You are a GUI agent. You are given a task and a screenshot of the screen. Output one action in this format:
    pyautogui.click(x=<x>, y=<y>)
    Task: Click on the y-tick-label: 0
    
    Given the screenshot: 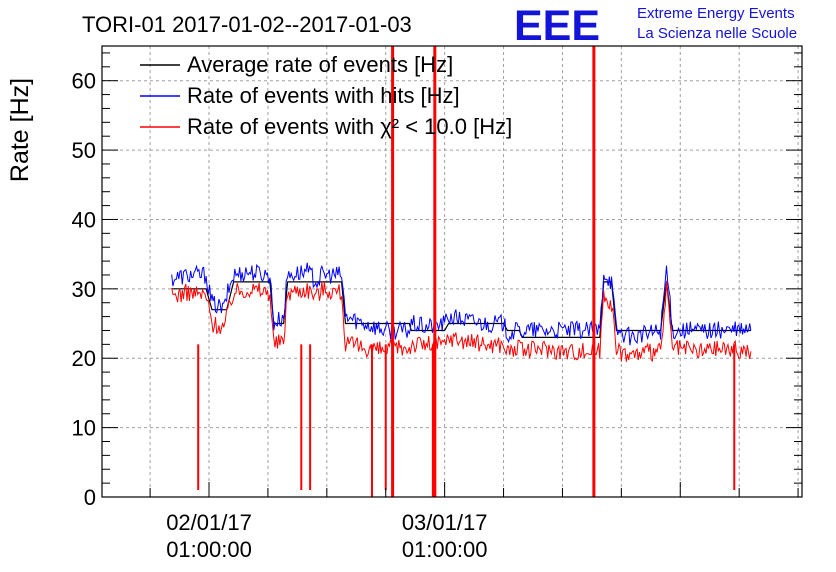 What is the action you would take?
    pyautogui.click(x=90, y=497)
    